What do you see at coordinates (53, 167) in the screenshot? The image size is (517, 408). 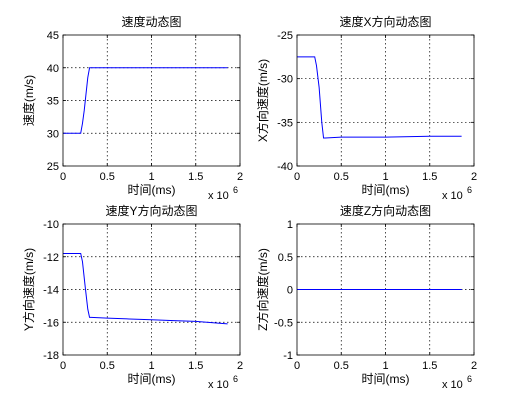 I see `y-tick-label: 25` at bounding box center [53, 167].